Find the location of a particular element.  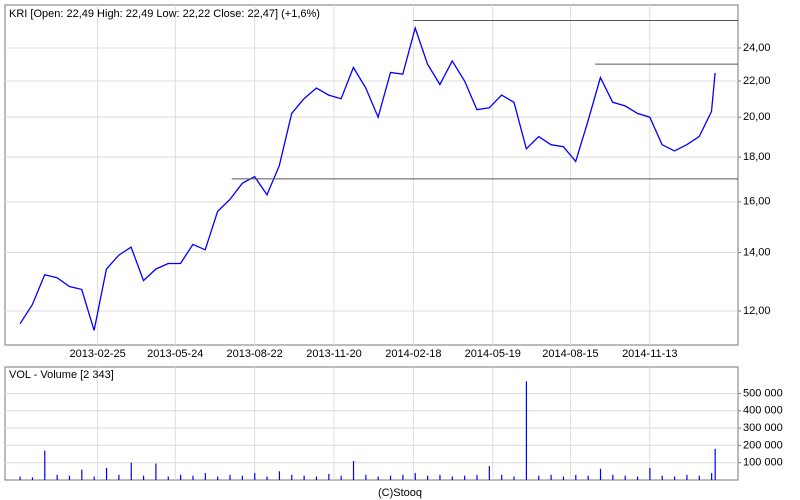

volume-title: VOL - Volume [2 343] is located at coordinates (61, 375).